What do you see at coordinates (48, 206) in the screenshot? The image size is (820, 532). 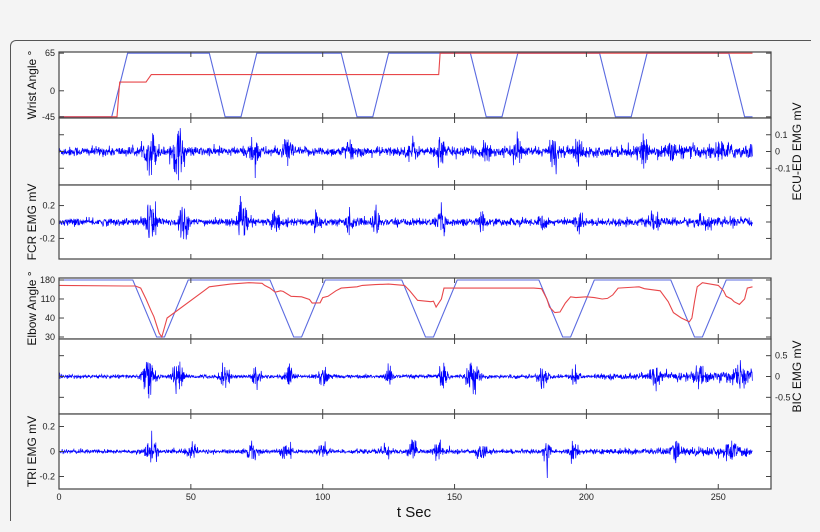 I see `fcr-ytick-label: 0.2` at bounding box center [48, 206].